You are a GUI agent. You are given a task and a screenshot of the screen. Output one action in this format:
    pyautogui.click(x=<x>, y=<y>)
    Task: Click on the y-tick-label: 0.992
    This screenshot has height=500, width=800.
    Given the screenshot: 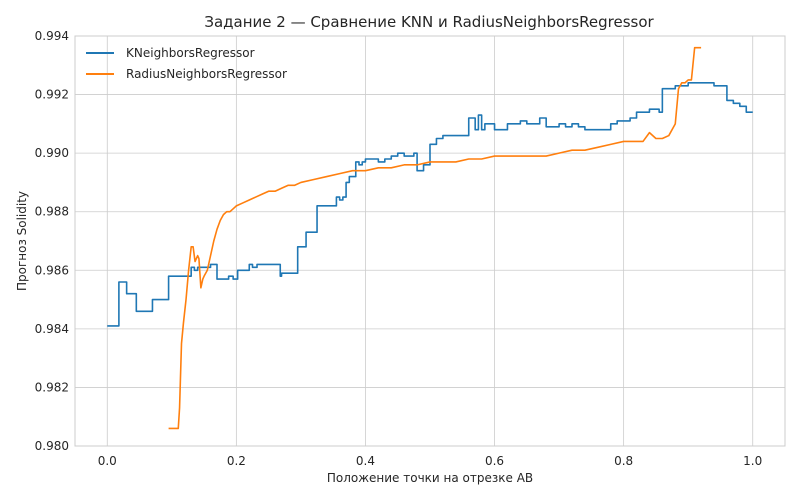 What is the action you would take?
    pyautogui.click(x=52, y=95)
    